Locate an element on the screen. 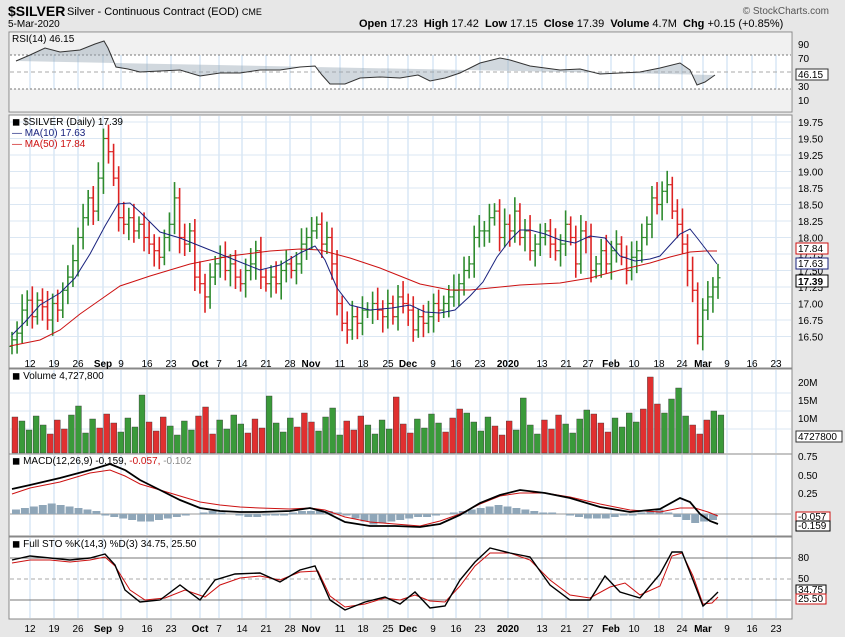 This screenshot has width=845, height=637. symbol-title: $SILVER is located at coordinates (37, 11).